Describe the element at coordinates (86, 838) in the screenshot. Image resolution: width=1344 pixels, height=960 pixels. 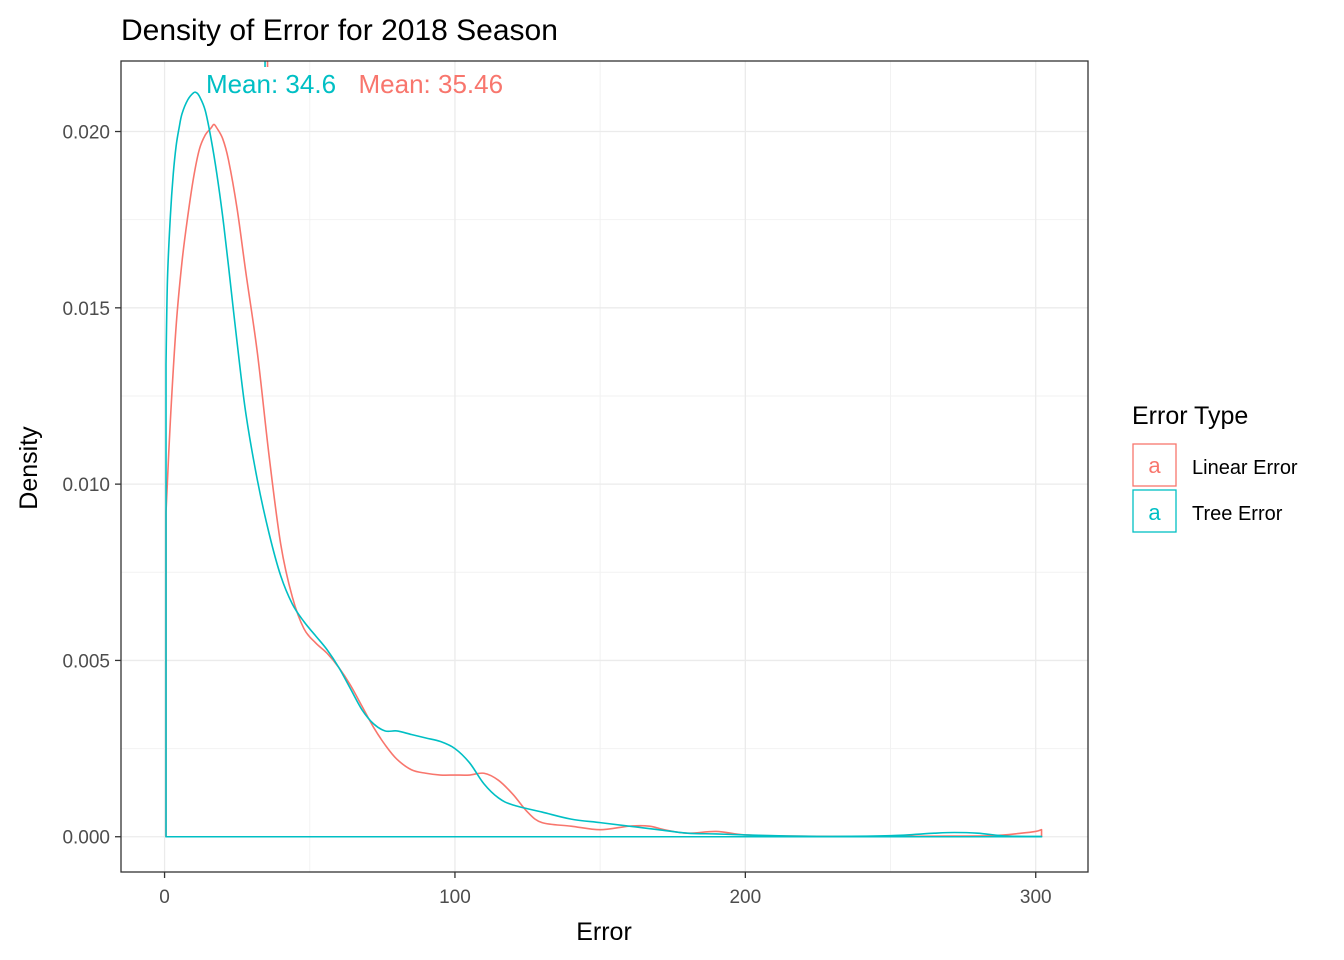
I see `y-tick-label: 0.000` at that location.